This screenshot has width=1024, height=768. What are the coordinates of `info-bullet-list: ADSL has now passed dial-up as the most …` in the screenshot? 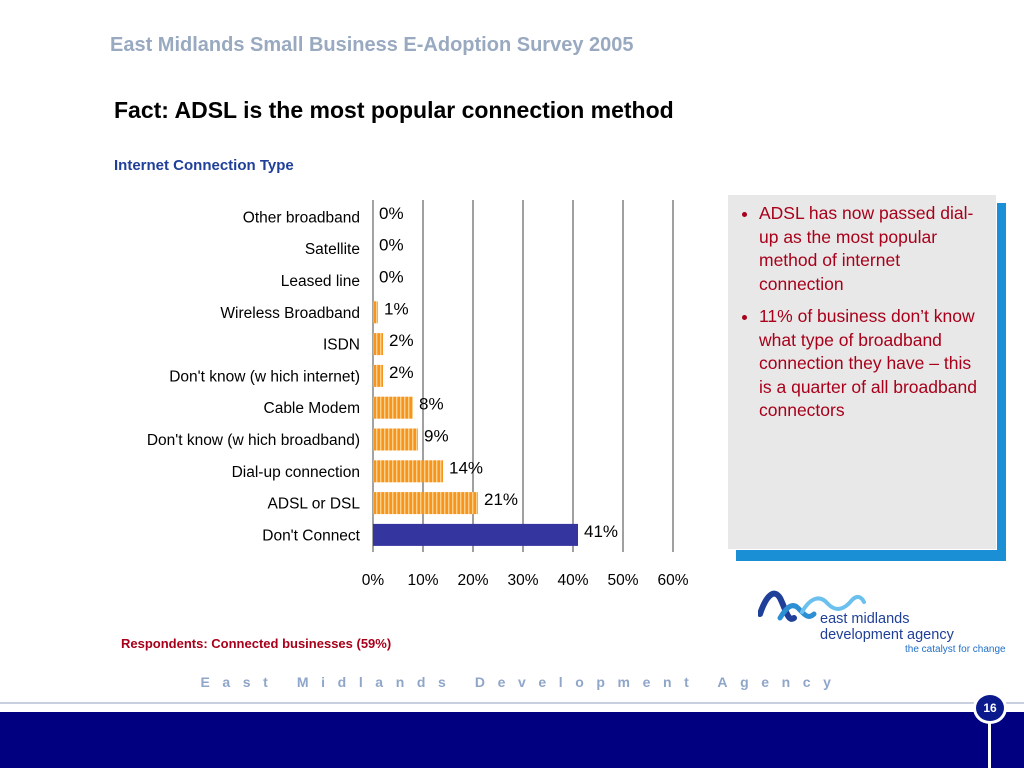 It's located at (862, 309).